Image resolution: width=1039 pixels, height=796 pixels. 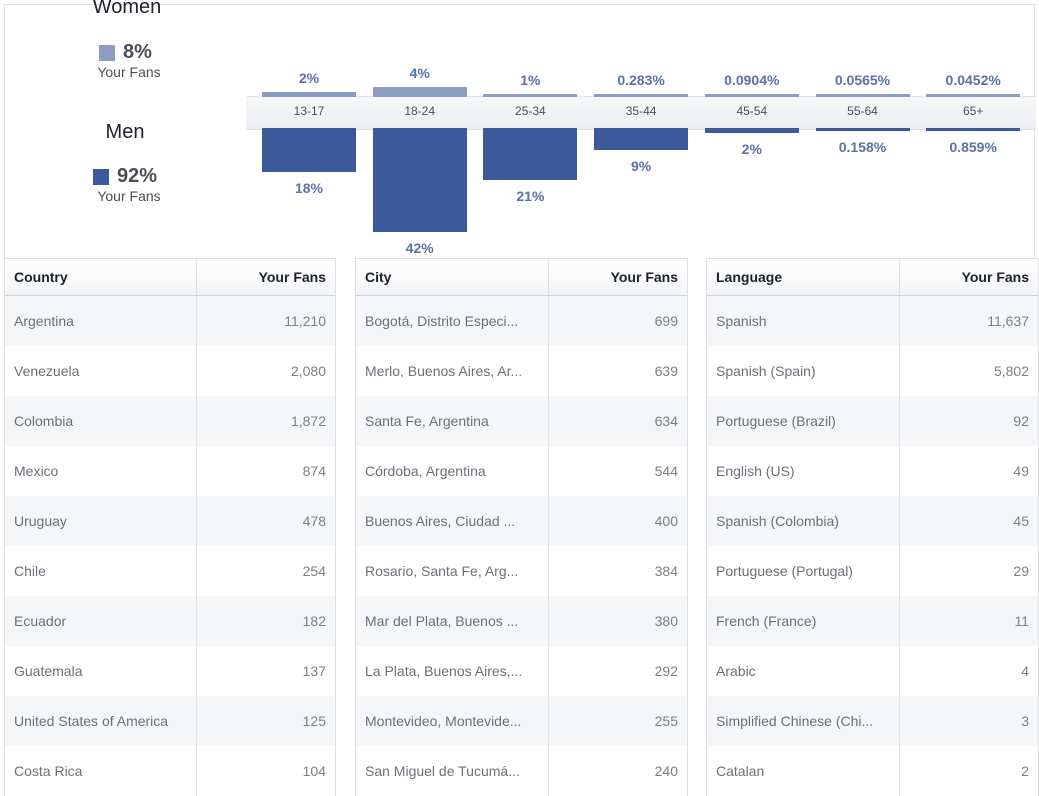 I want to click on table-row: Buenos Aires, Ciudad ... 400, so click(x=521, y=521).